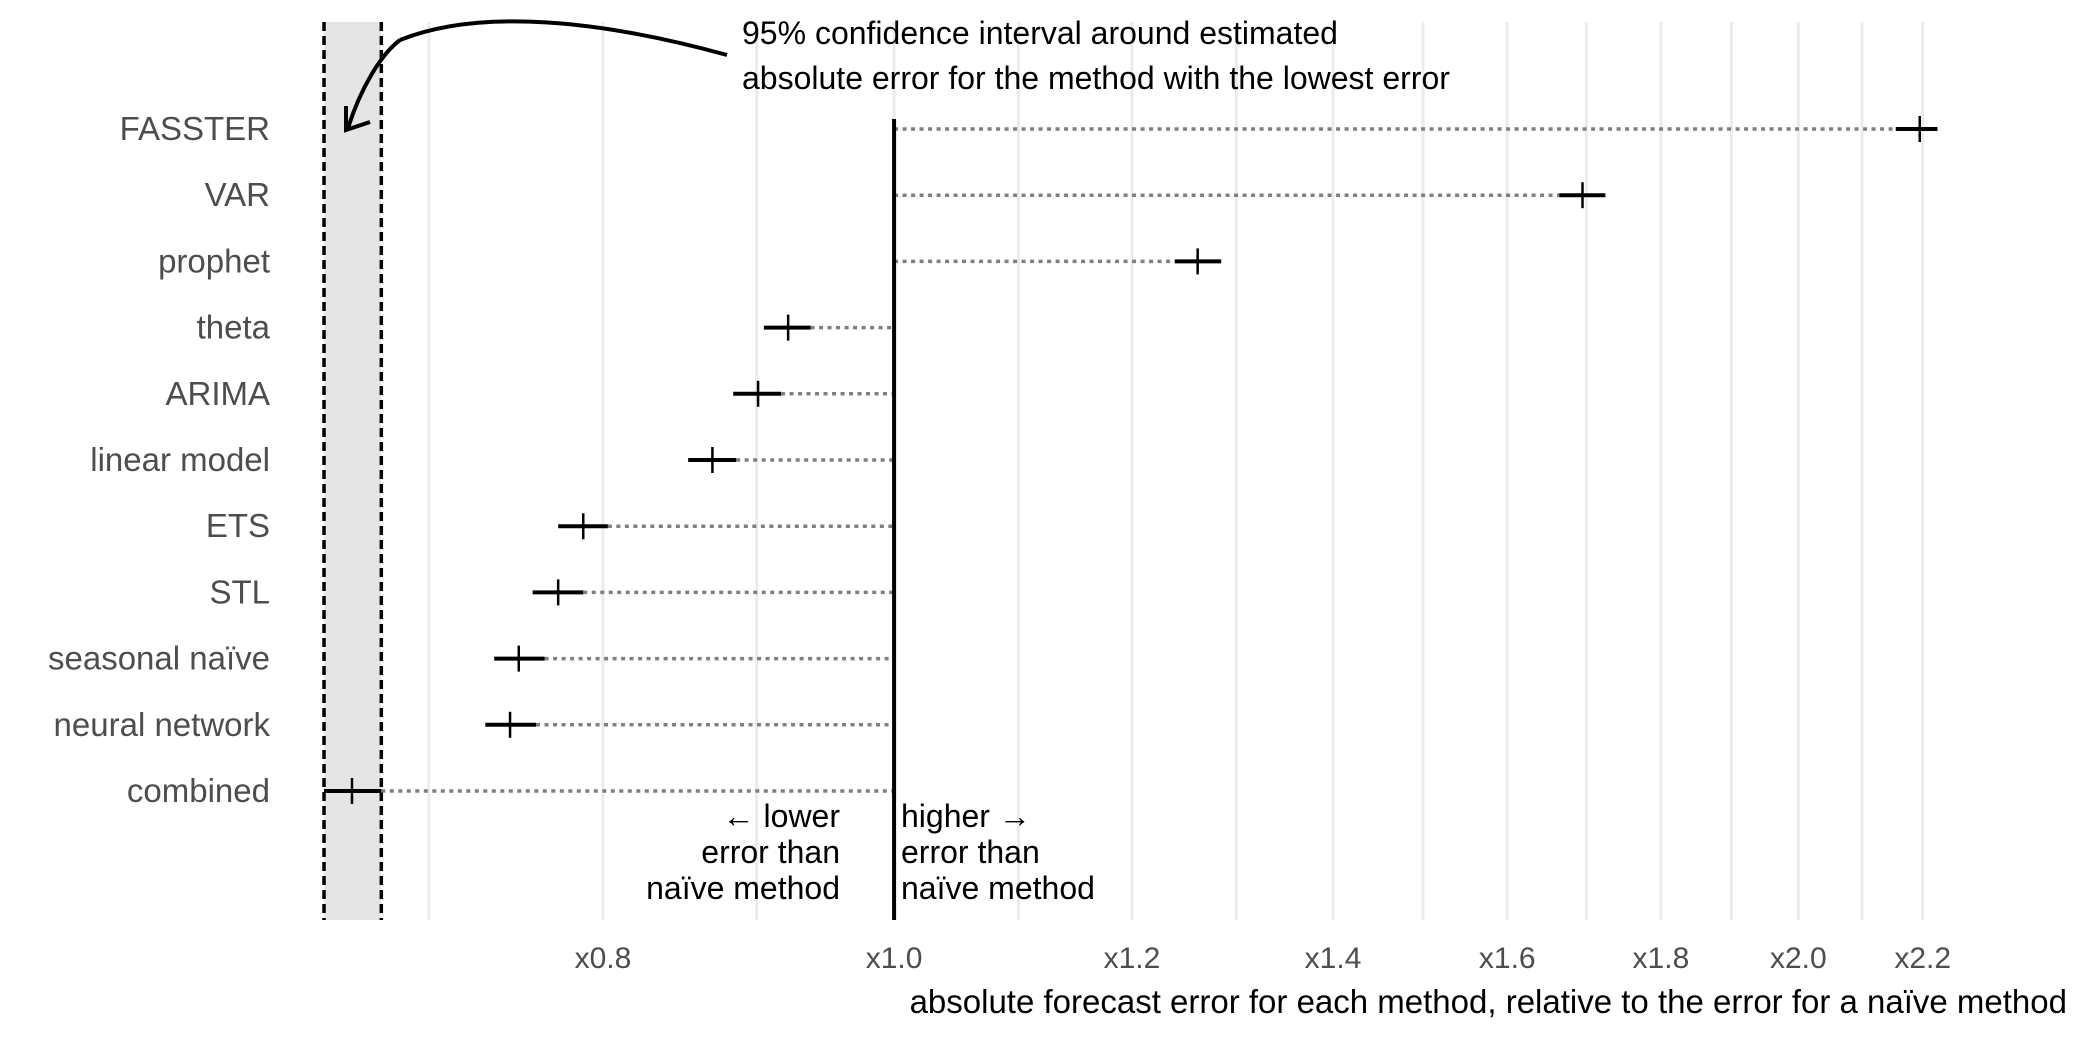 Image resolution: width=2083 pixels, height=1041 pixels. Describe the element at coordinates (237, 194) in the screenshot. I see `method-label: VAR` at that location.